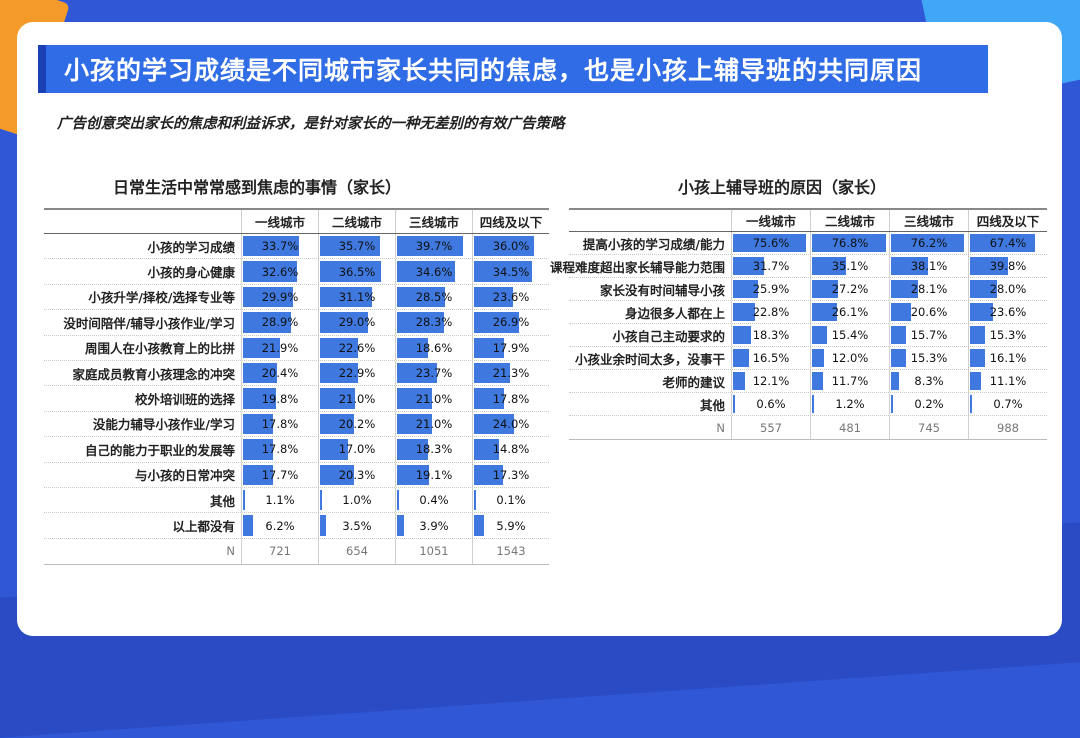 The width and height of the screenshot is (1080, 738). What do you see at coordinates (928, 335) in the screenshot?
I see `data-cell: 15.7%` at bounding box center [928, 335].